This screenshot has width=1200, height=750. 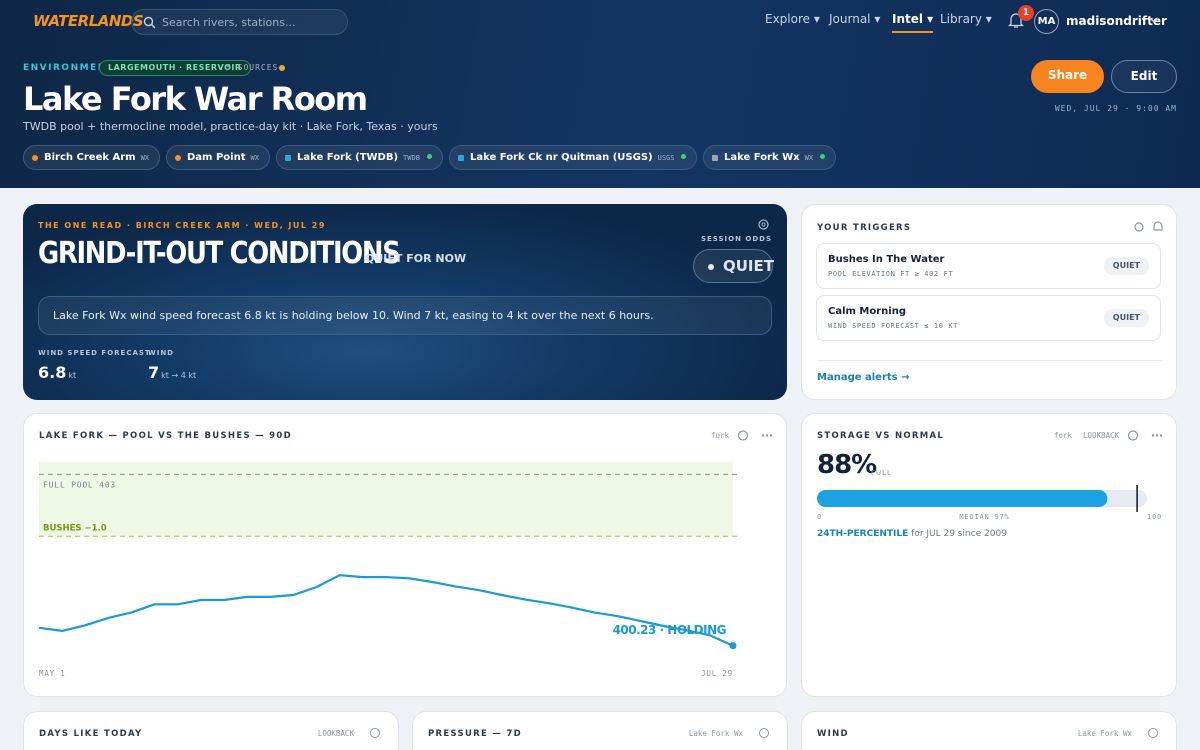 I want to click on stat-unit: kt → 4 kt, so click(x=179, y=375).